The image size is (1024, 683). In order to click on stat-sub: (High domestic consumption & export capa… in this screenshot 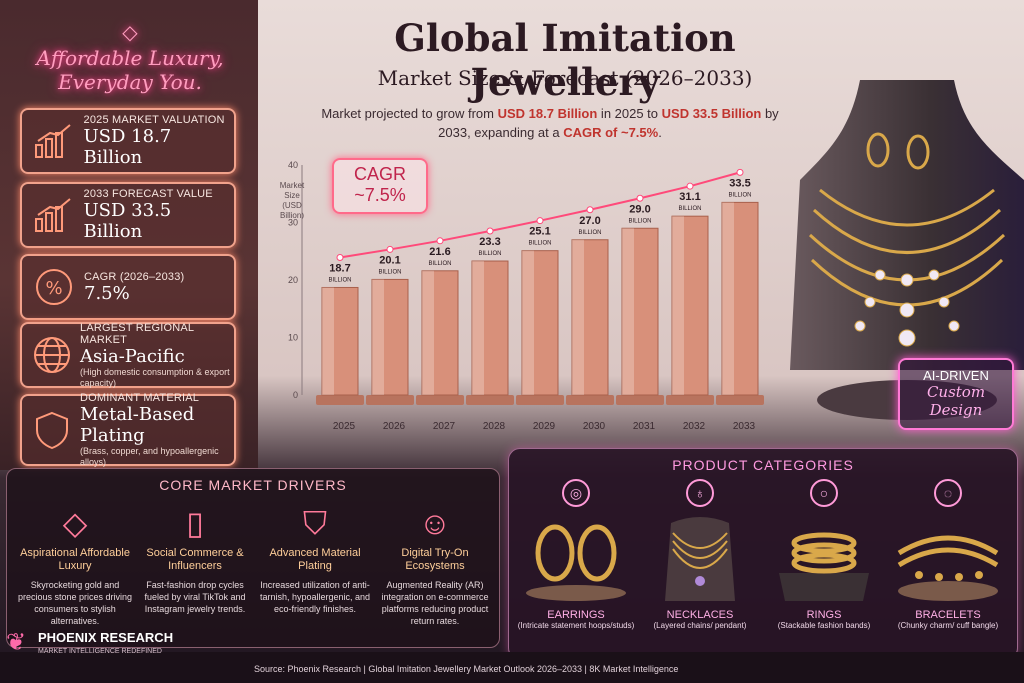, I will do `click(155, 377)`.